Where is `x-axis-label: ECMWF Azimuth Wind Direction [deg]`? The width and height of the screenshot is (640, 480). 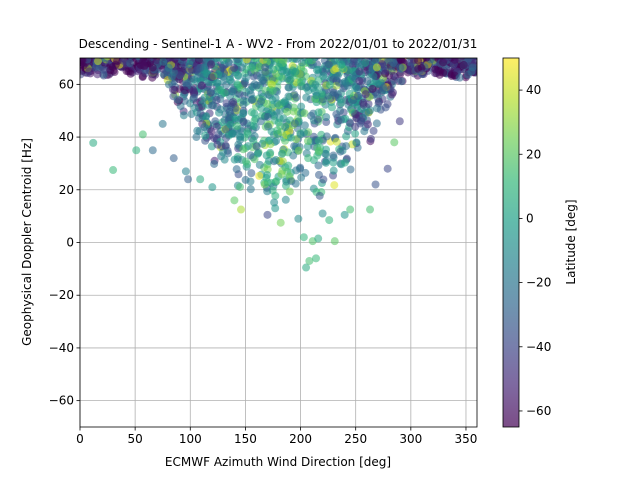 x-axis-label: ECMWF Azimuth Wind Direction [deg] is located at coordinates (278, 462).